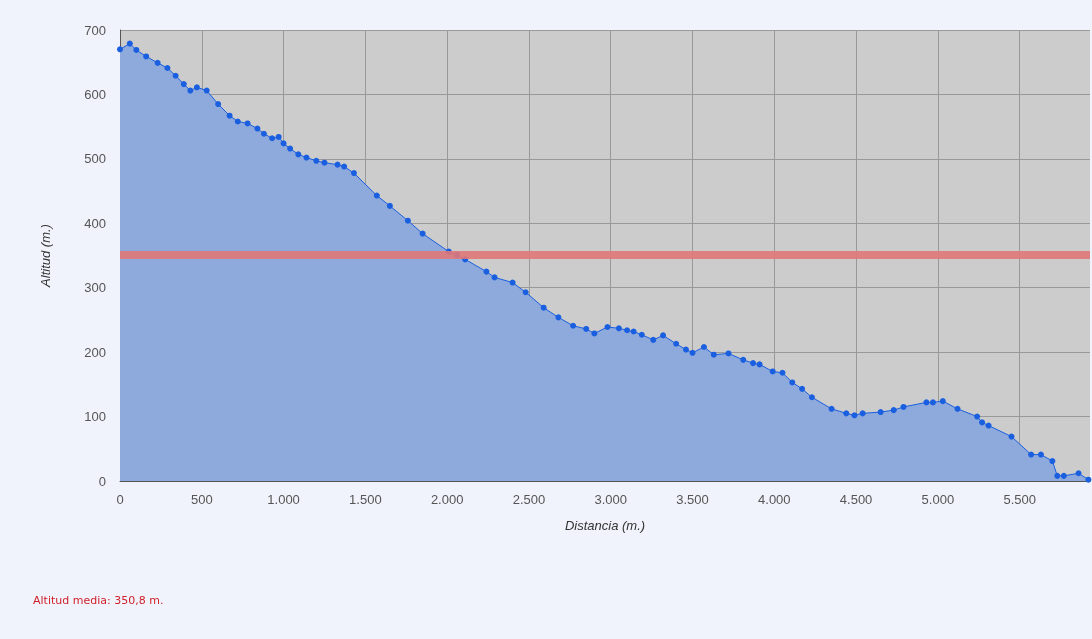 Image resolution: width=1092 pixels, height=639 pixels. Describe the element at coordinates (95, 288) in the screenshot. I see `y-tick-label: 300` at that location.